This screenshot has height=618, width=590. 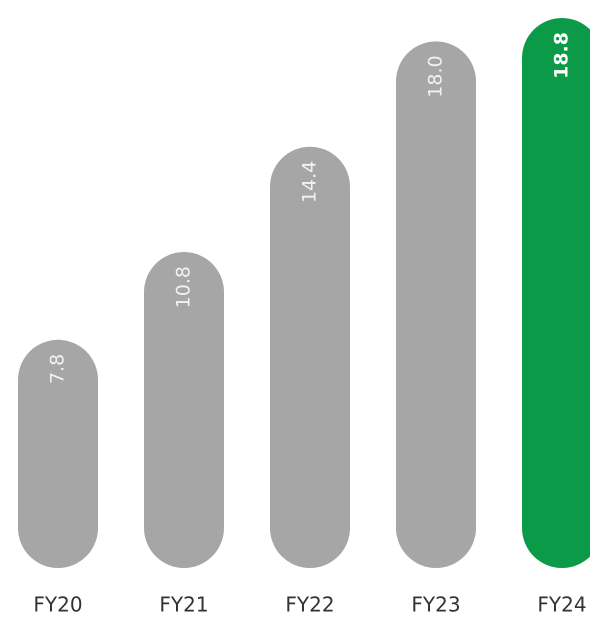 I want to click on x-tick-label: FY23, so click(x=435, y=605).